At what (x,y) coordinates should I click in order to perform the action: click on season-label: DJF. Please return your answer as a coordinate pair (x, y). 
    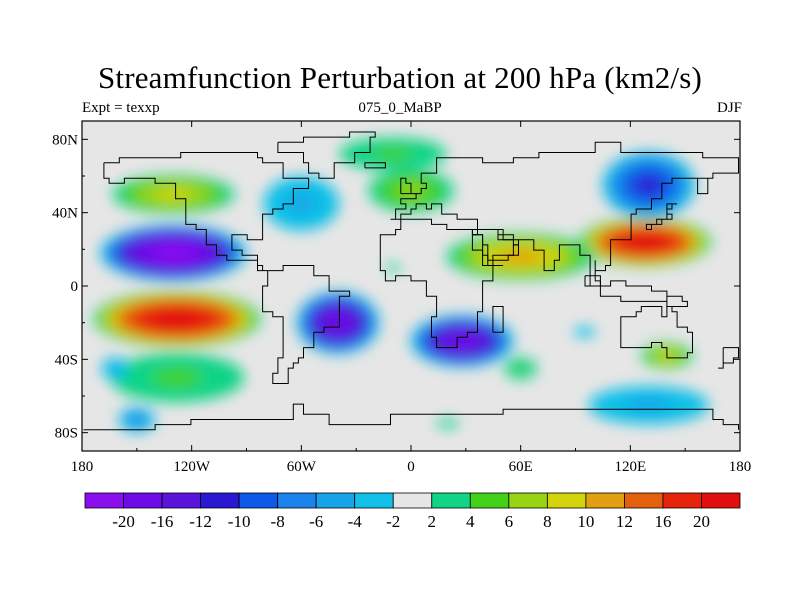
    Looking at the image, I should click on (729, 108).